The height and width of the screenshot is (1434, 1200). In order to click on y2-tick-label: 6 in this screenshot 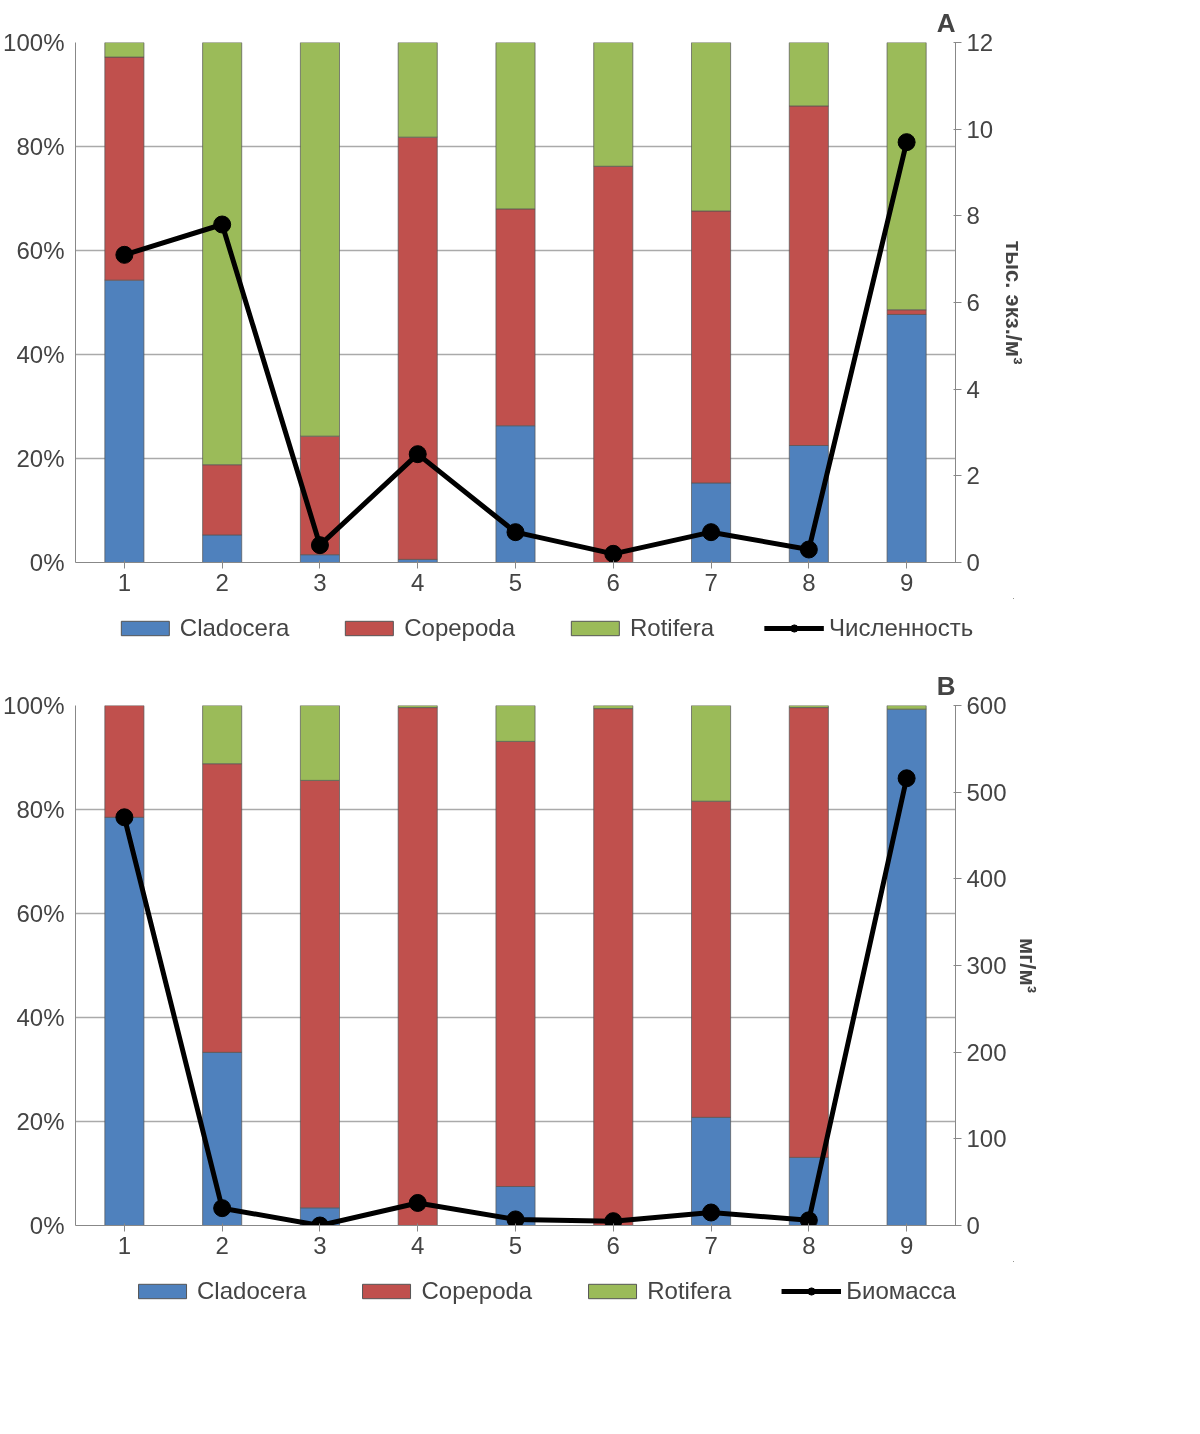, I will do `click(973, 302)`.